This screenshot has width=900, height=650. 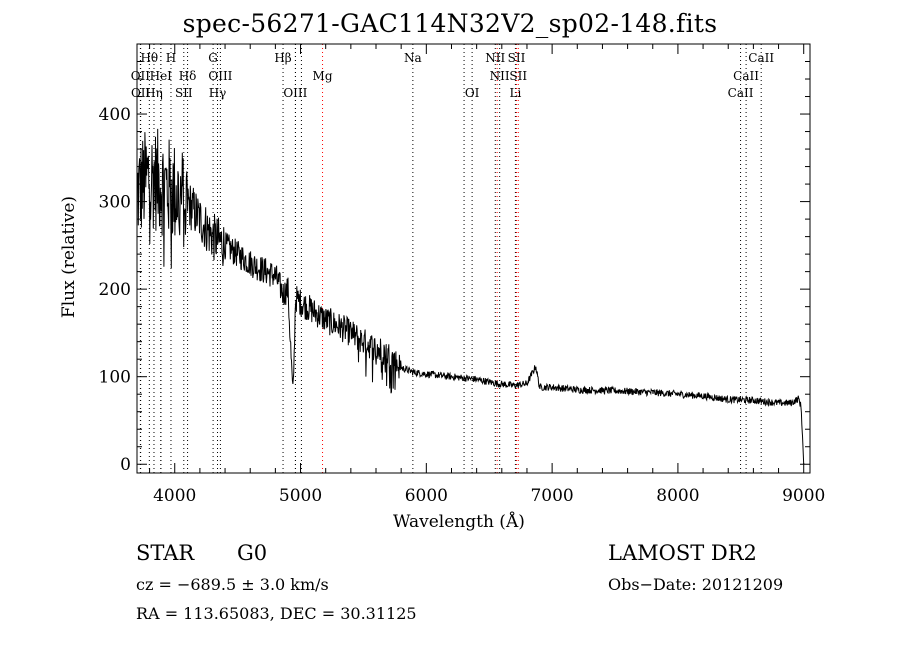 What do you see at coordinates (472, 93) in the screenshot?
I see `line-marker-label: OI` at bounding box center [472, 93].